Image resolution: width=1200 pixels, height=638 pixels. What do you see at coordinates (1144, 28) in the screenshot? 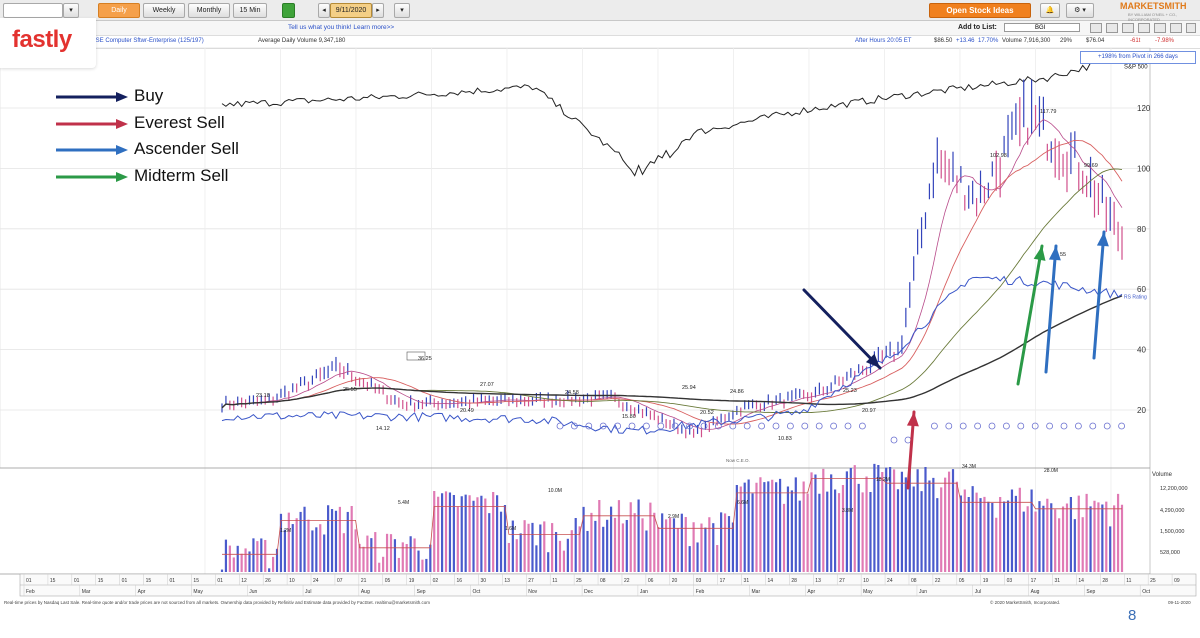
I see `chart-icon` at bounding box center [1144, 28].